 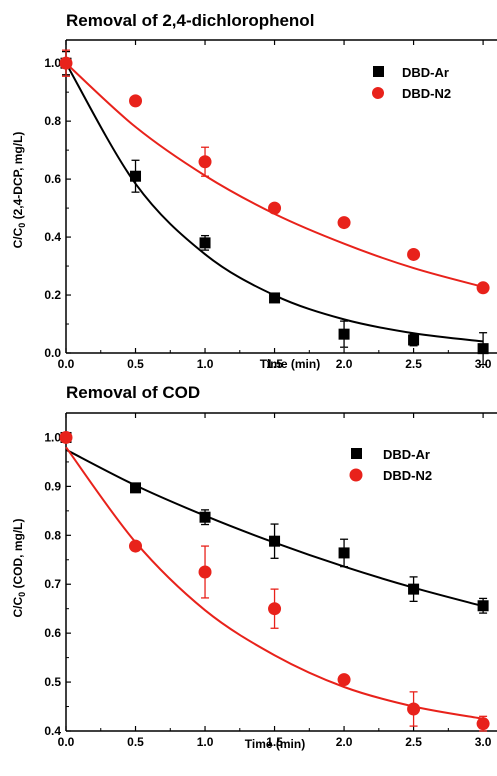 I want to click on chart-title: Removal of 2,4-dichlorophenol, so click(x=190, y=20).